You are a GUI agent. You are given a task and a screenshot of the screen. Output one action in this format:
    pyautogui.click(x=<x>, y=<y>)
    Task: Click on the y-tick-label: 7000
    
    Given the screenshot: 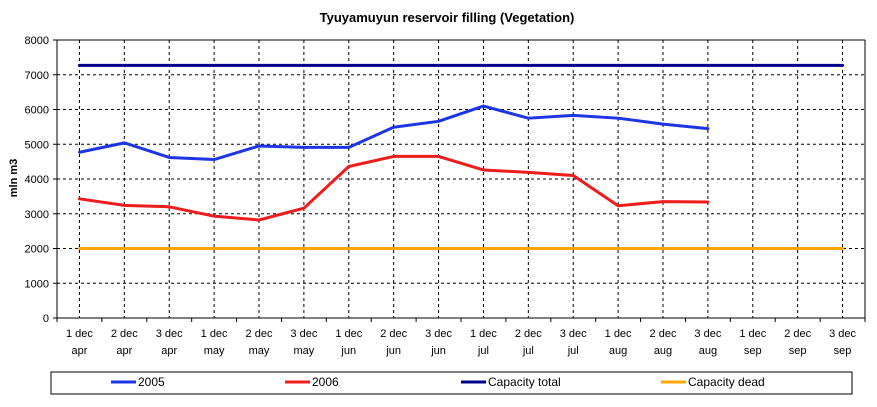 What is the action you would take?
    pyautogui.click(x=37, y=76)
    